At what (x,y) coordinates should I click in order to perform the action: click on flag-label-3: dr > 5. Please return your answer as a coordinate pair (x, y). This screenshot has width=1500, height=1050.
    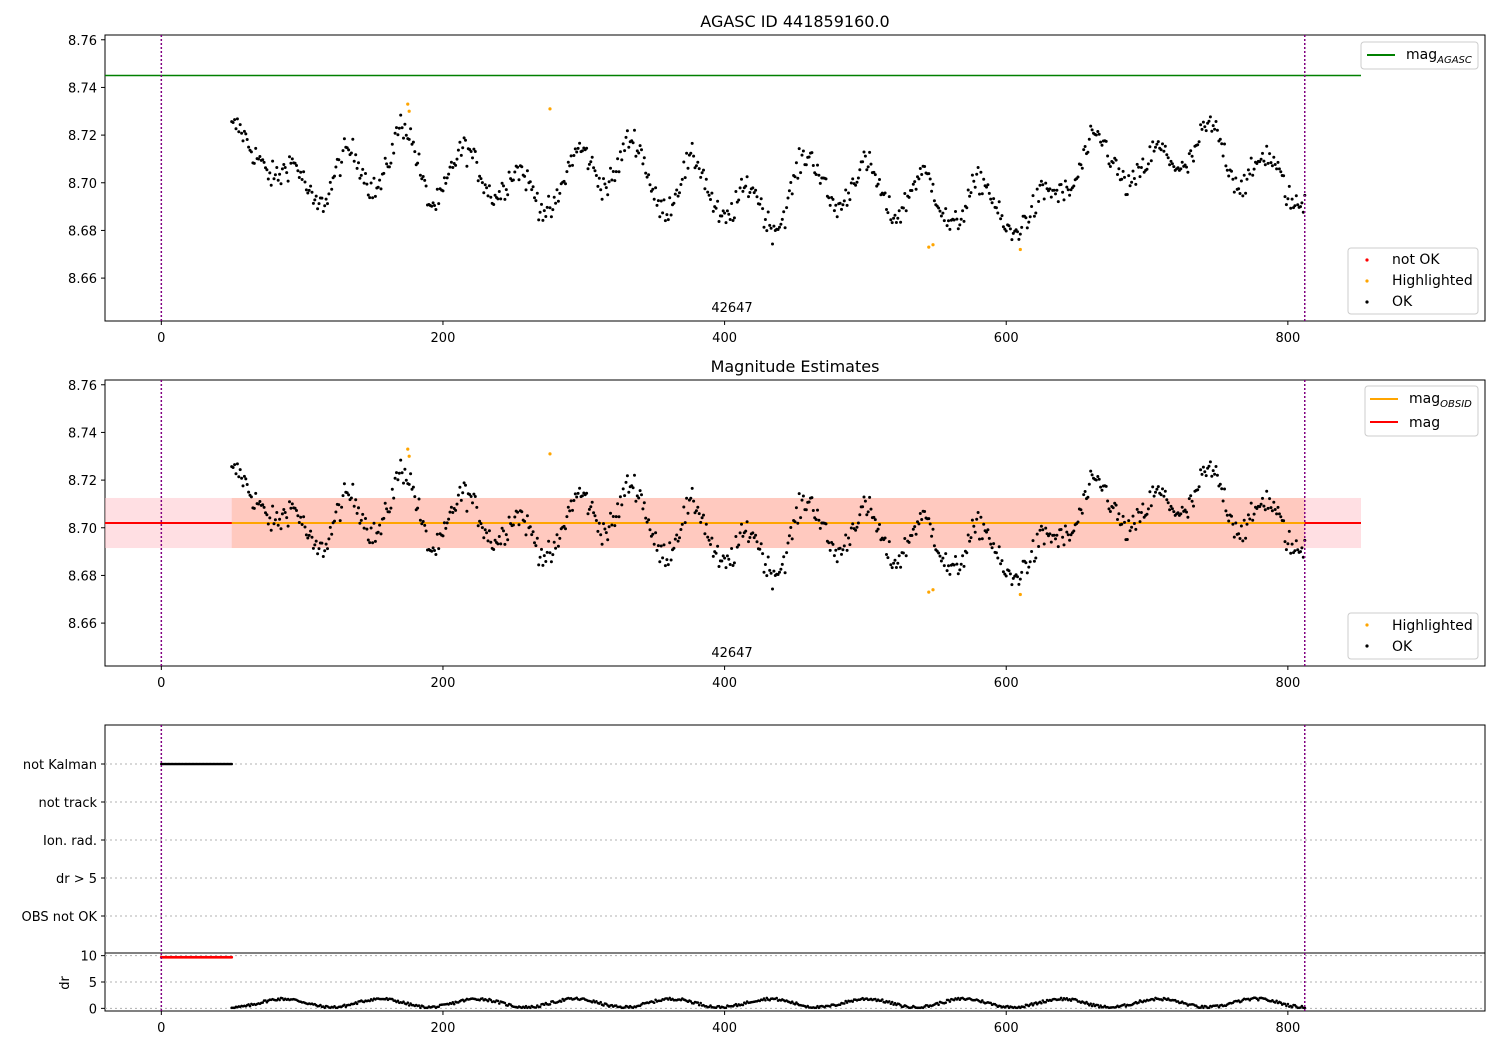
    Looking at the image, I should click on (76, 879).